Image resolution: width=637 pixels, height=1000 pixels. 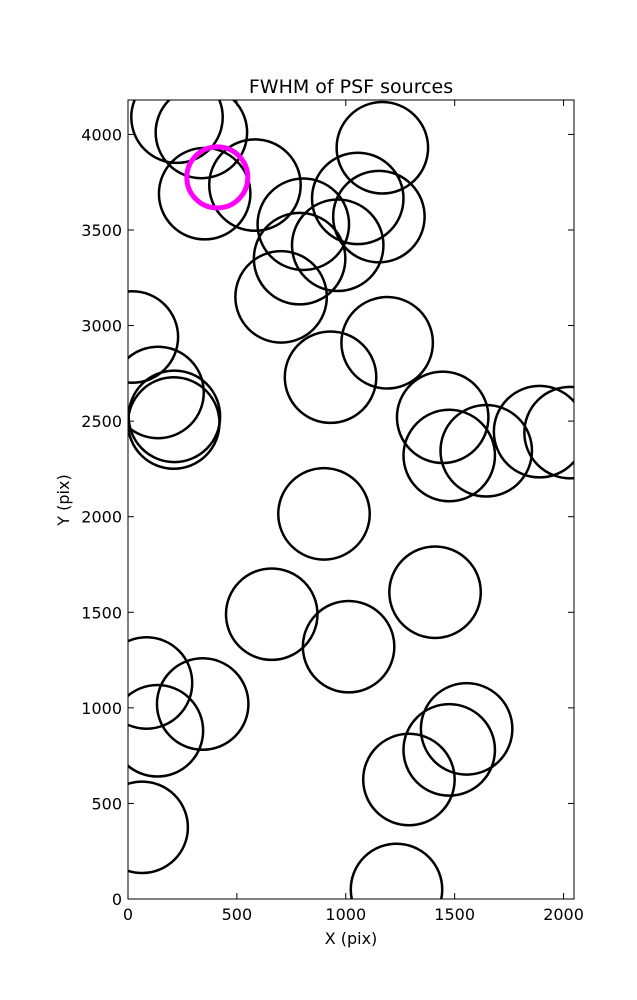 What do you see at coordinates (237, 914) in the screenshot?
I see `x-tick-label: 500` at bounding box center [237, 914].